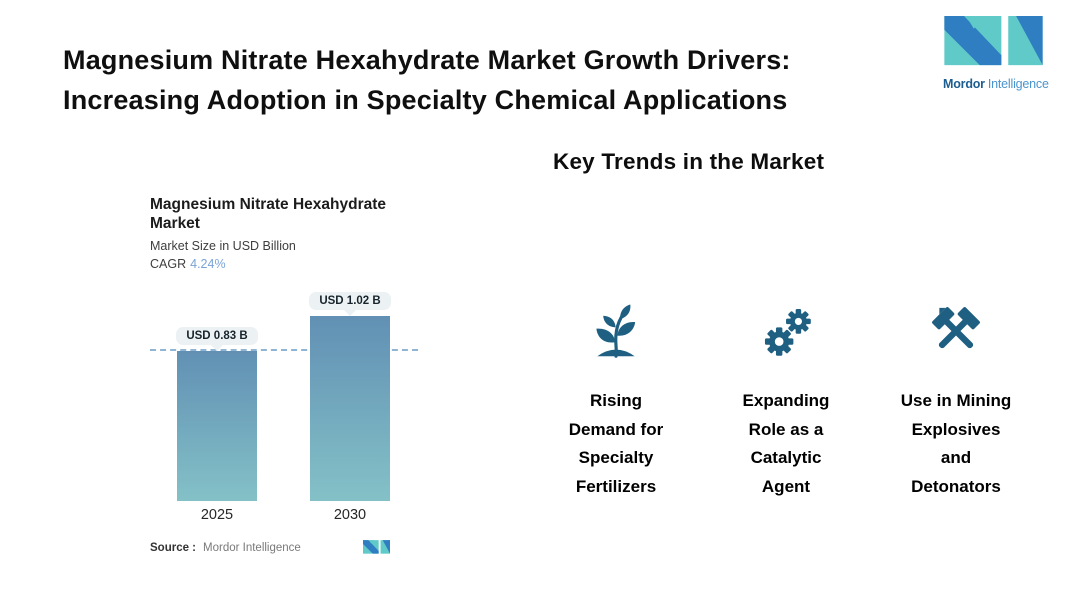  What do you see at coordinates (299, 515) in the screenshot?
I see `x-axis-labels: 2025 2030` at bounding box center [299, 515].